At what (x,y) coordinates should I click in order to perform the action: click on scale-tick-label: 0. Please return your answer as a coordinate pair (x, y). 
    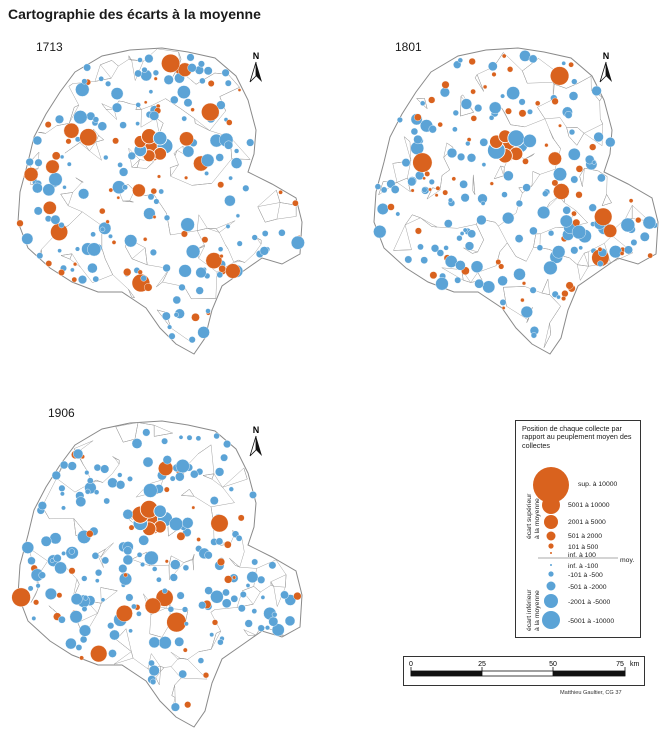
    Looking at the image, I should click on (411, 664).